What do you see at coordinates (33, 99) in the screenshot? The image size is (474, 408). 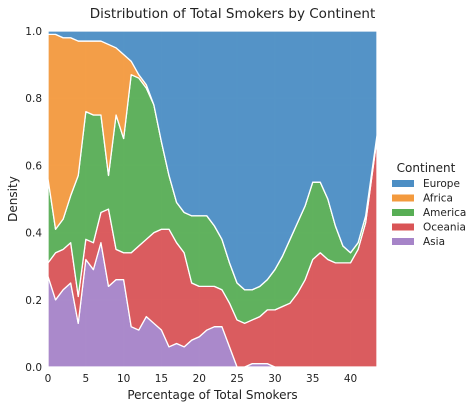 I see `y-tick-label: 0.8` at bounding box center [33, 99].